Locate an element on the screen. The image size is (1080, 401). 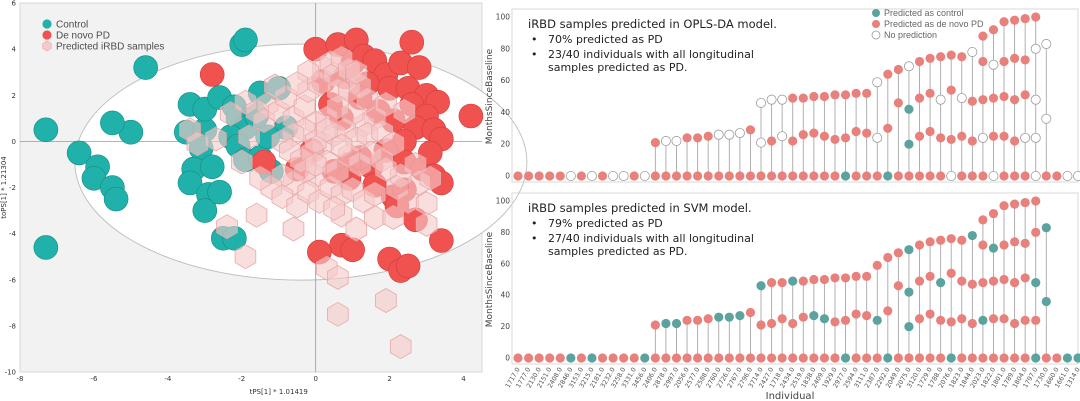
y-tick-label: -10 is located at coordinates (10, 373).